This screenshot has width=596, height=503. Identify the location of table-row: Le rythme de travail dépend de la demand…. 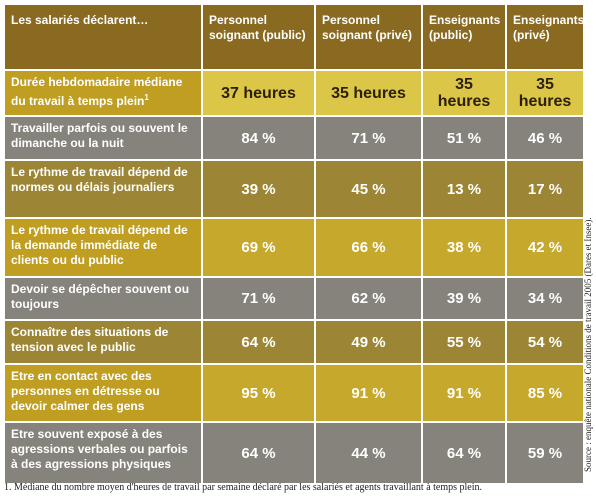
(294, 247).